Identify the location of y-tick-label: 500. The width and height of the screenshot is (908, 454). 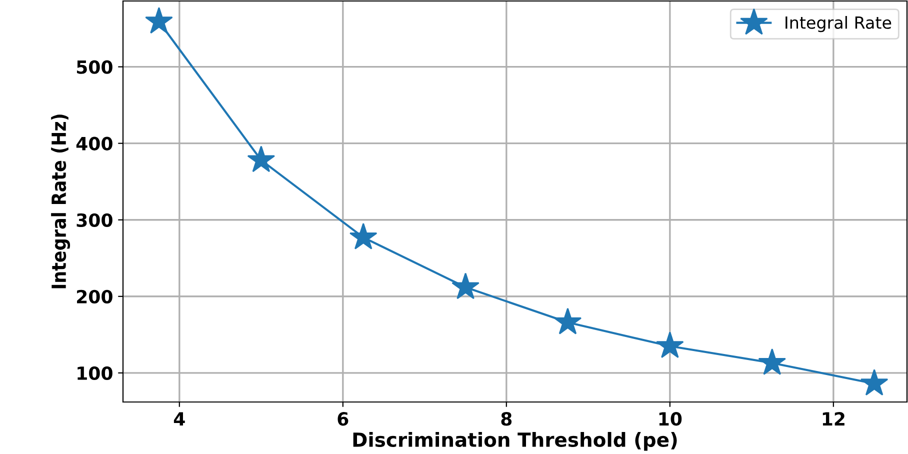
(94, 67).